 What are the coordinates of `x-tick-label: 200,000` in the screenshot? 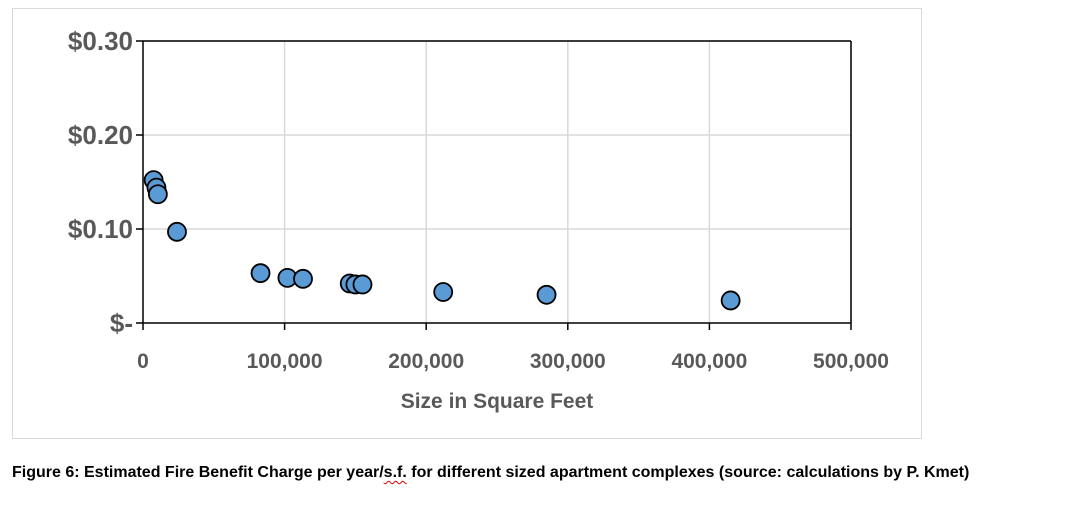 It's located at (426, 361).